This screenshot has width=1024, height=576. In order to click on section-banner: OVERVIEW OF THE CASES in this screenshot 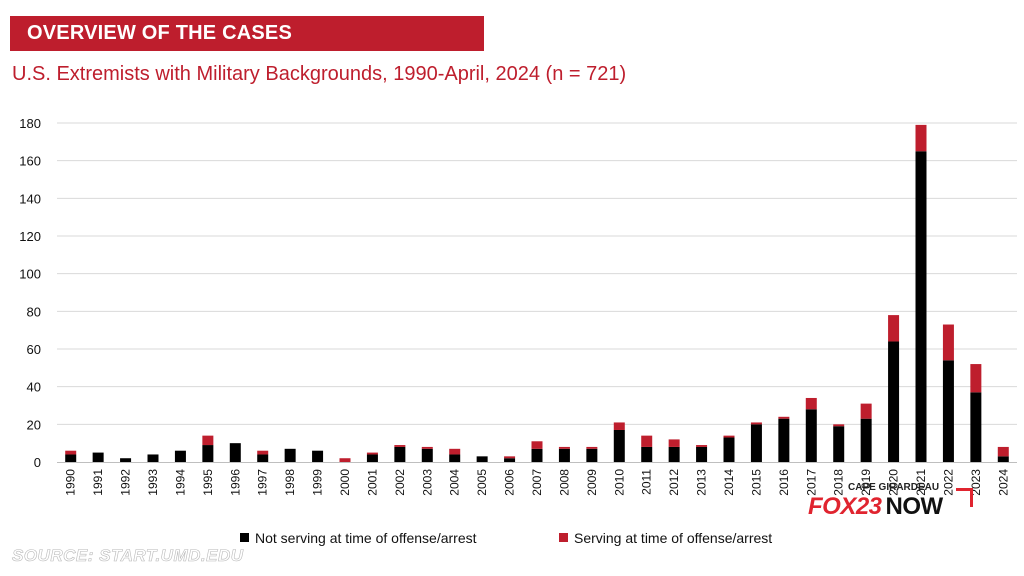, I will do `click(247, 33)`.